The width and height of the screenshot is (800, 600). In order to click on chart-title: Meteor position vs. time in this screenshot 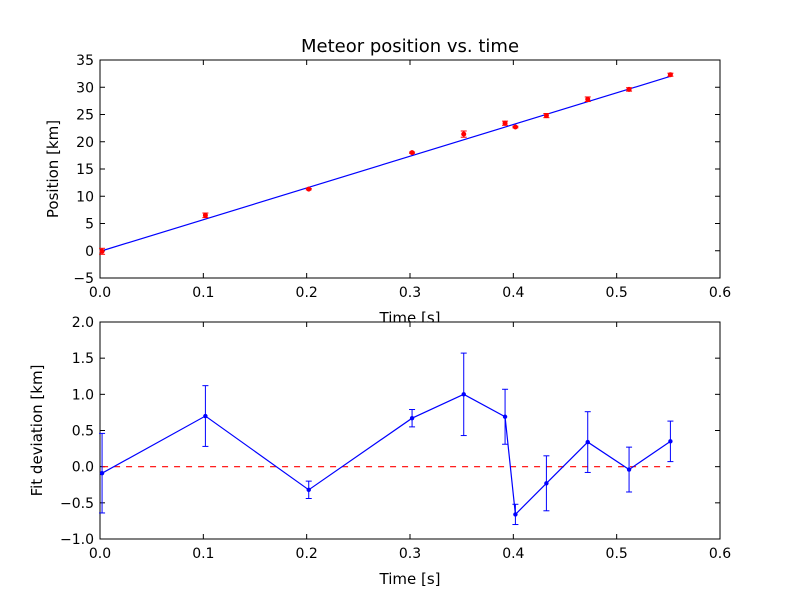, I will do `click(410, 46)`.